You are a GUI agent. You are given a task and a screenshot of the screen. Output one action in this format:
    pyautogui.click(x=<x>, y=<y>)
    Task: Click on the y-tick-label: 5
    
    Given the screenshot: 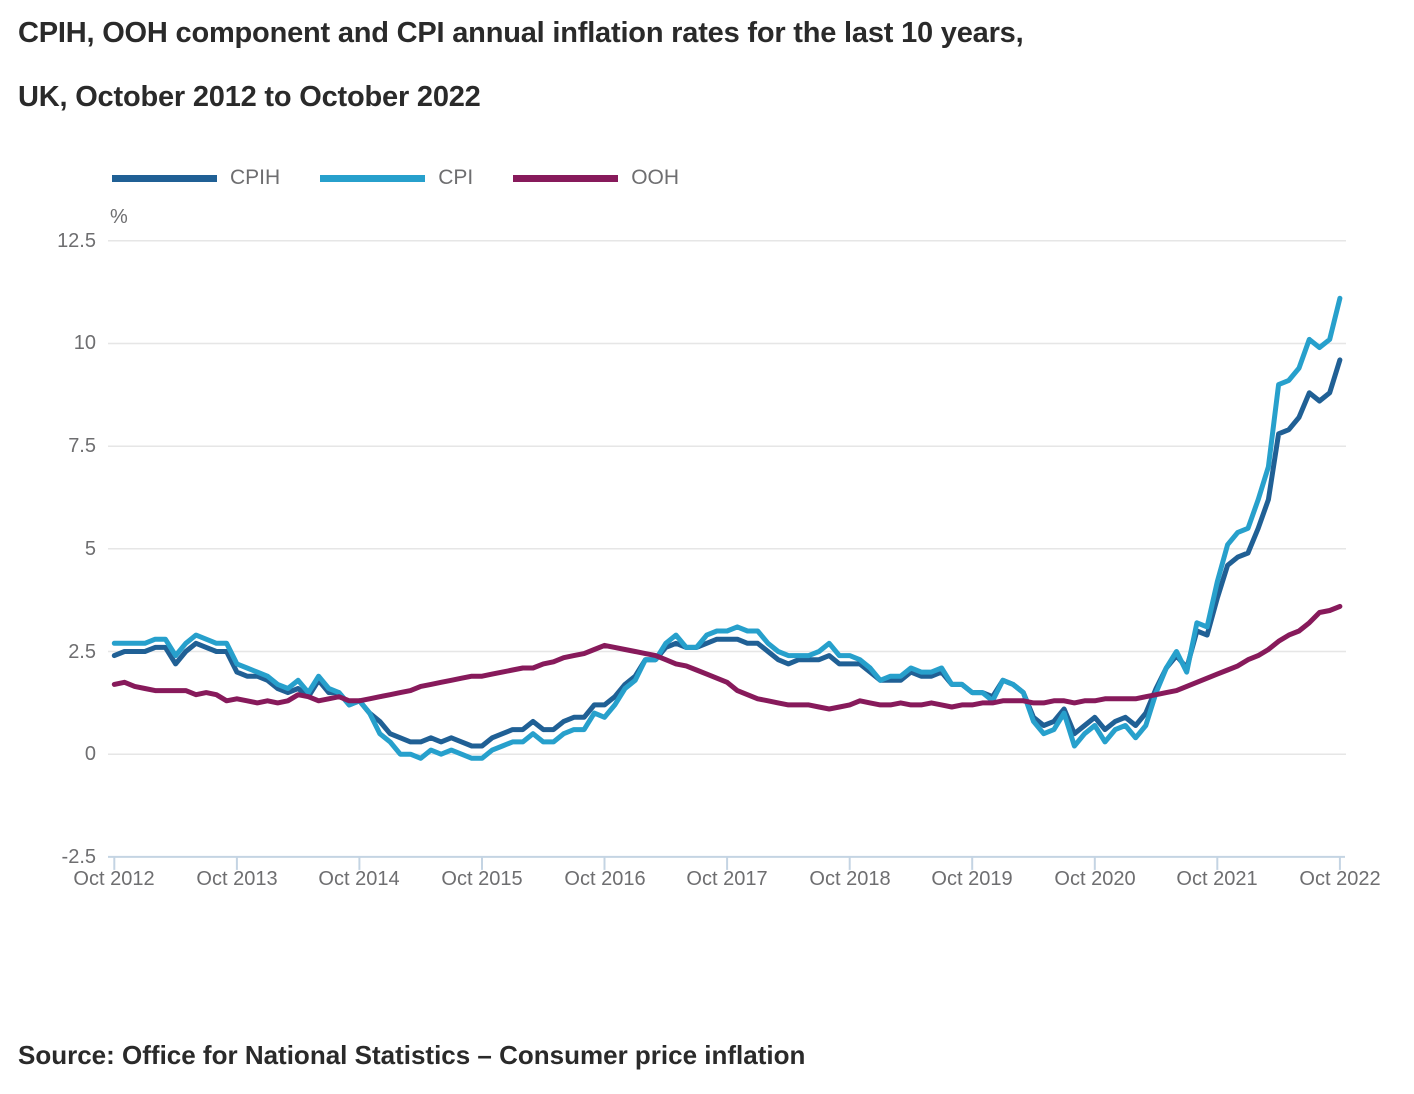 What is the action you would take?
    pyautogui.click(x=90, y=549)
    